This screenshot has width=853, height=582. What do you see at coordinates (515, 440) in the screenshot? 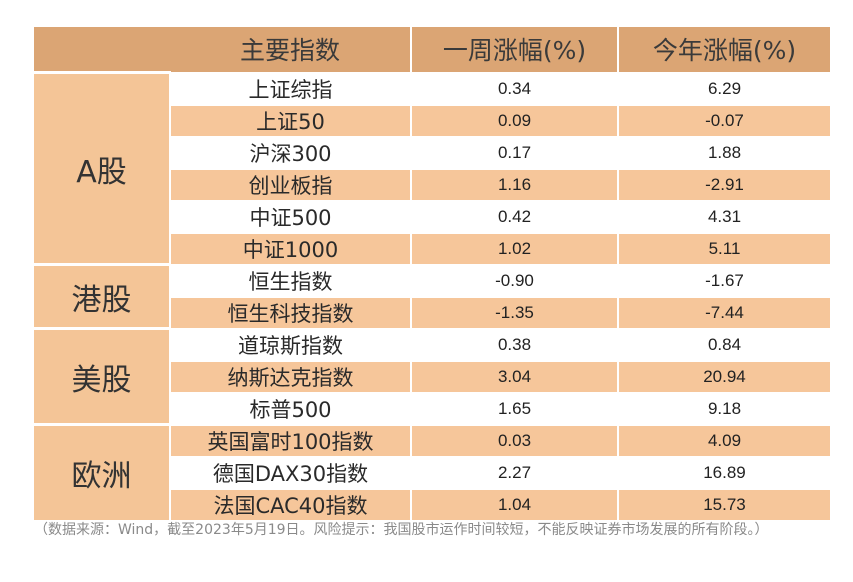
I see `weekly-change-cell: 0.03` at bounding box center [515, 440].